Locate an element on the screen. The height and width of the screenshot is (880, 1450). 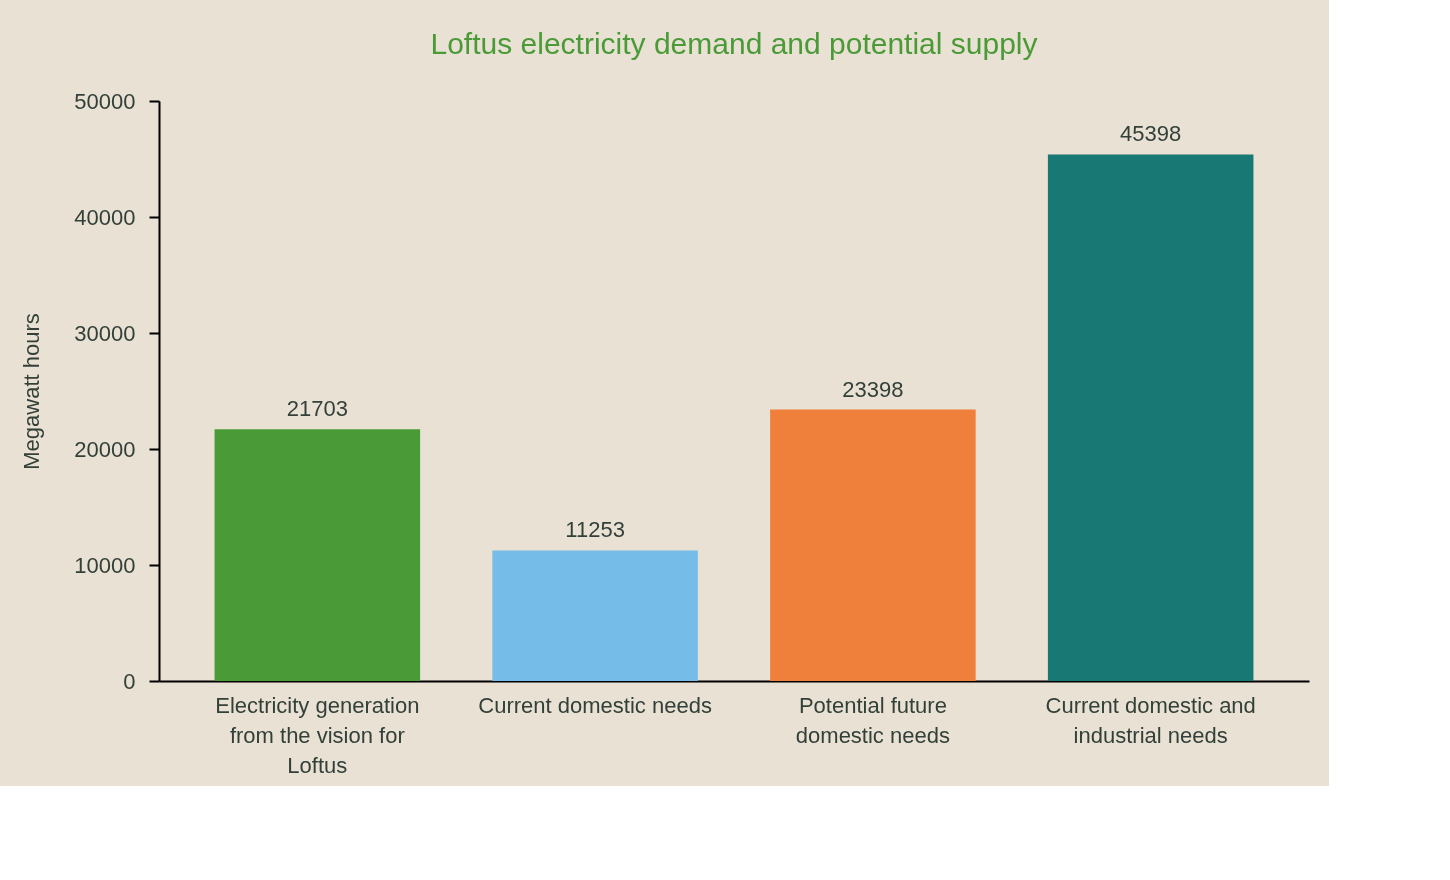
chart-title: Loftus electricity demand and potential supply is located at coordinates (734, 43).